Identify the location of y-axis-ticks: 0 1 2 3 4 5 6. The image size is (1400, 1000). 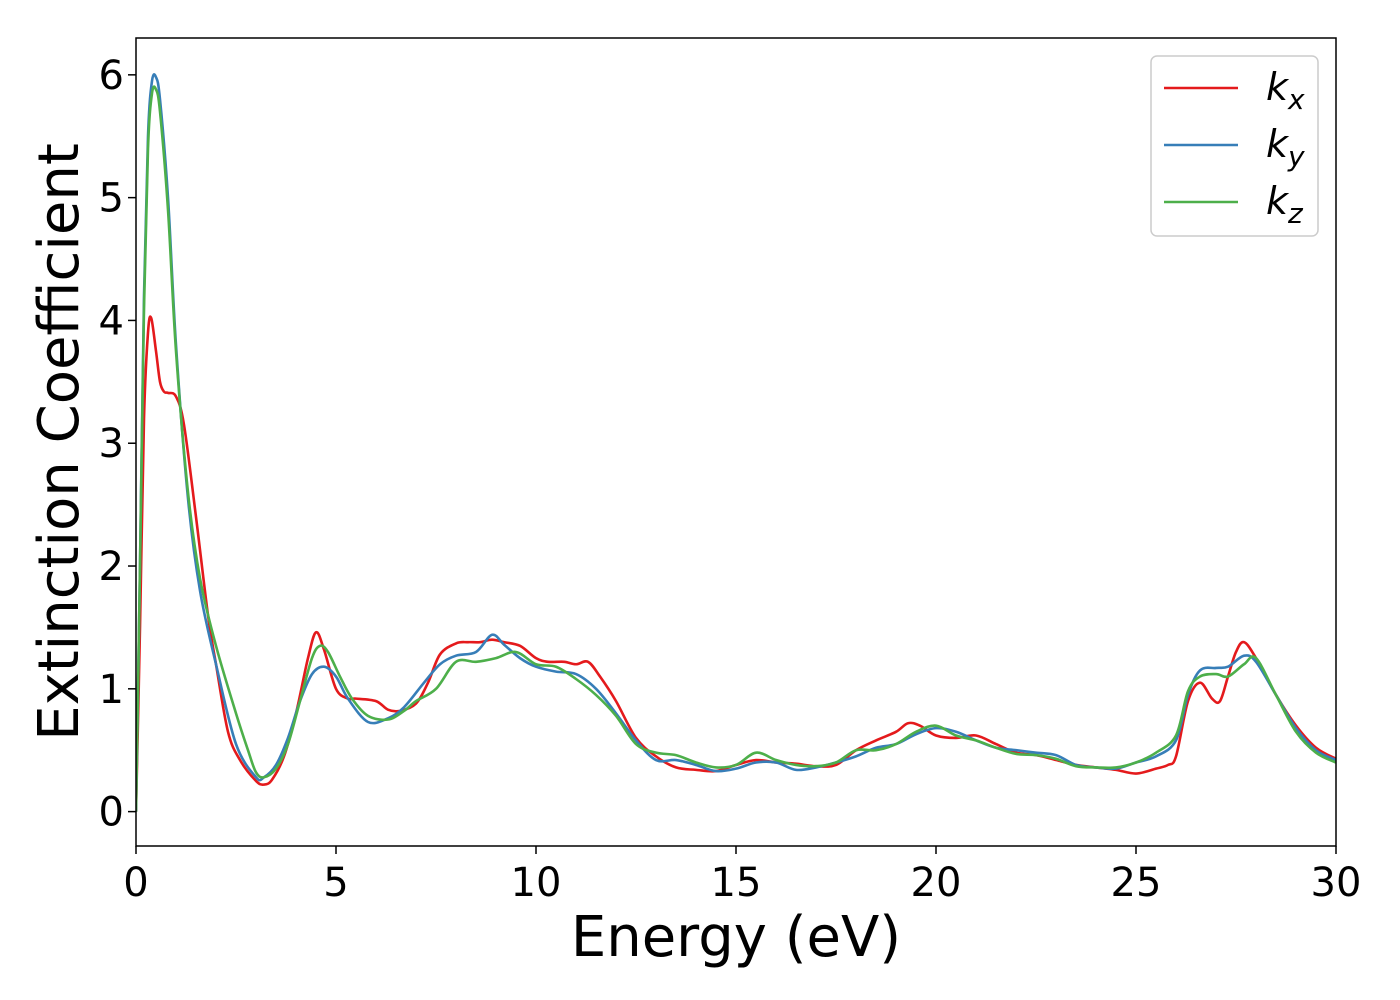
(117, 444).